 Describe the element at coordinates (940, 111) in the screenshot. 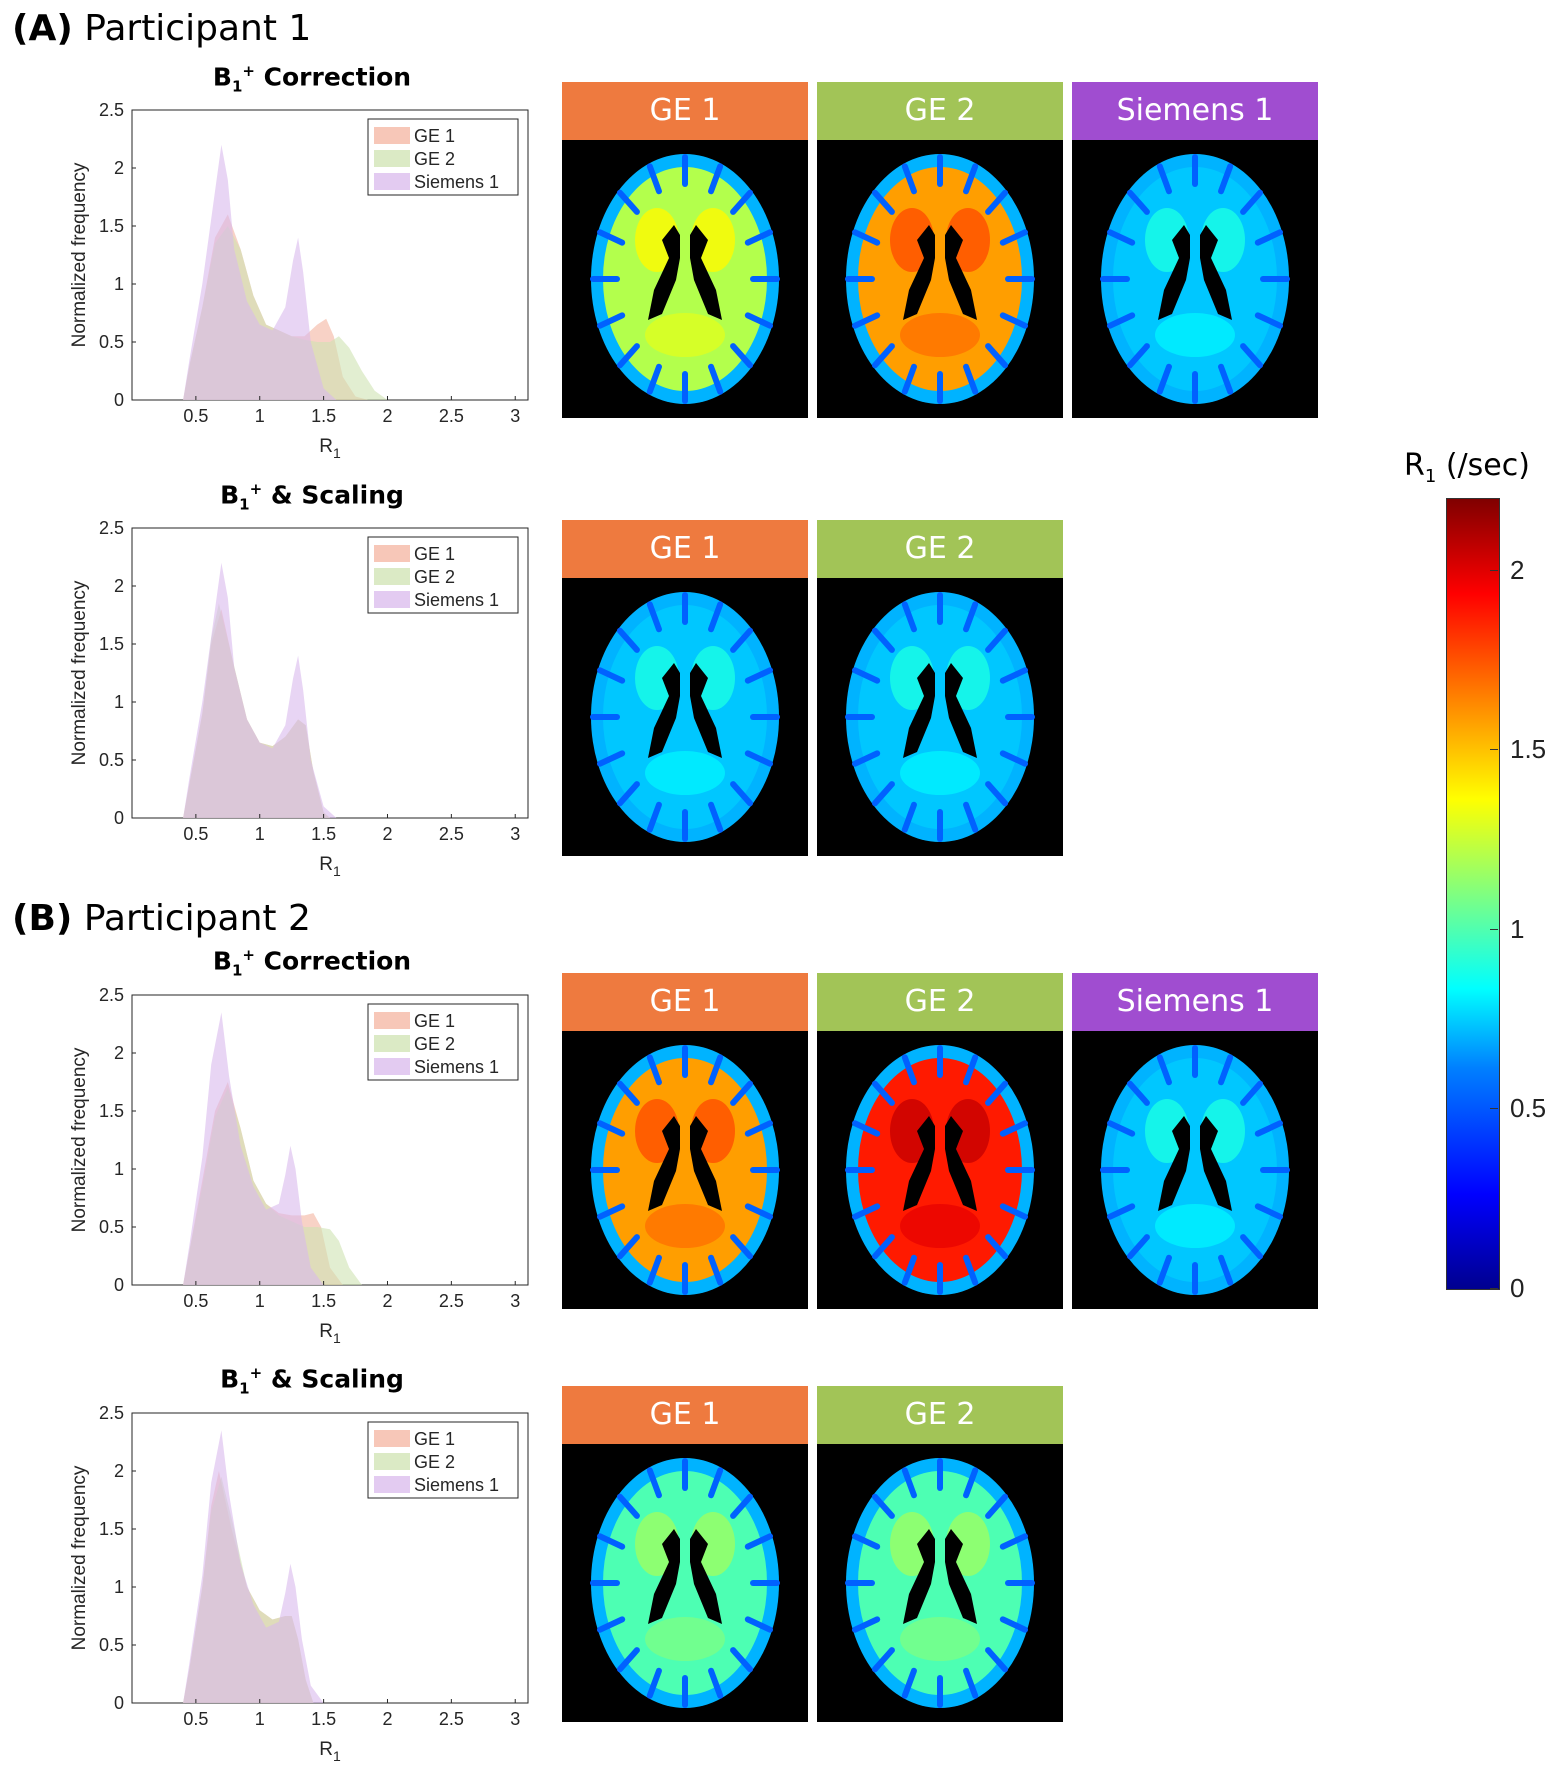

I see `brain-map-header: GE 2` at that location.